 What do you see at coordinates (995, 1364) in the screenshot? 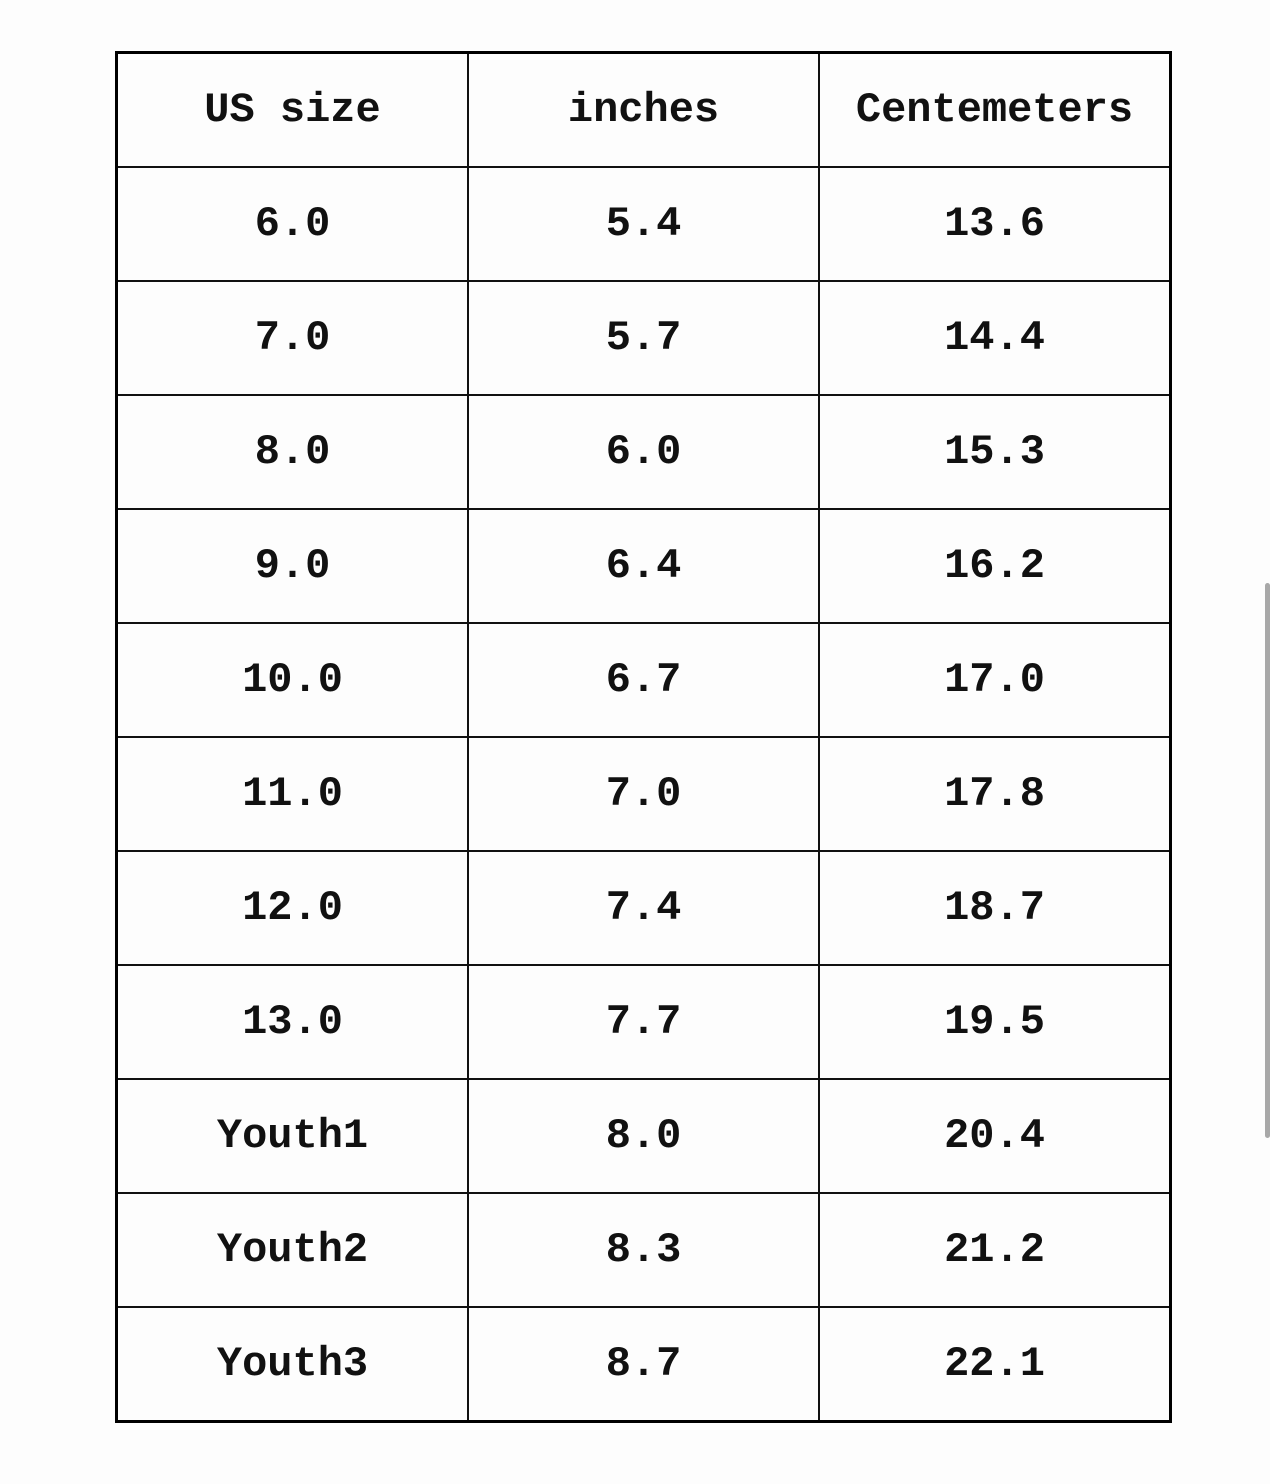
I see `cell-centimeters: 22.1` at bounding box center [995, 1364].